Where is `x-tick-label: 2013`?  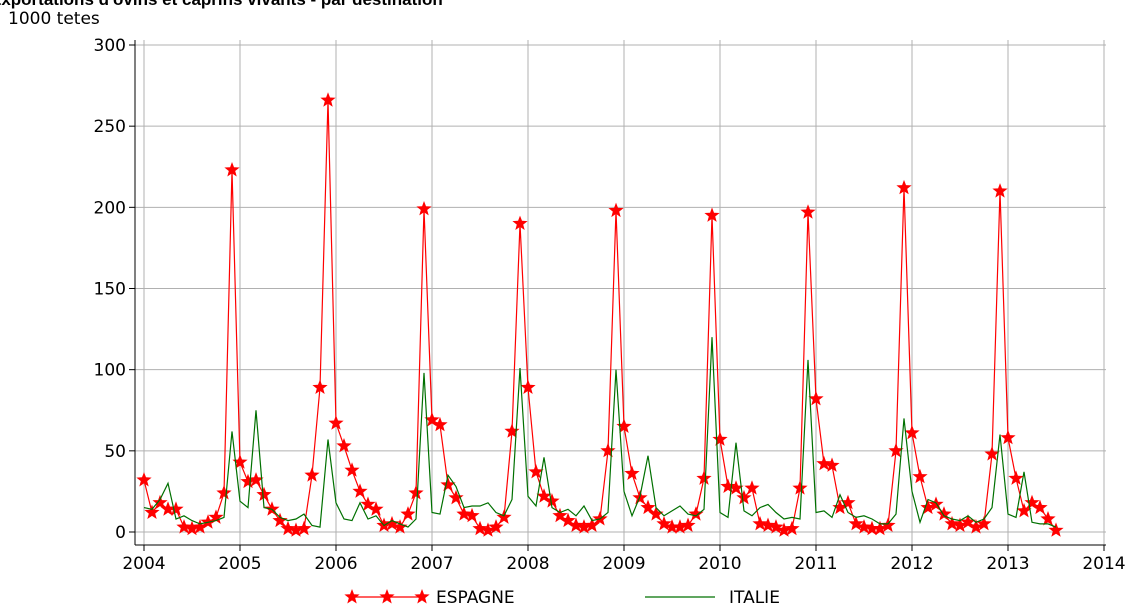
x-tick-label: 2013 is located at coordinates (1007, 564).